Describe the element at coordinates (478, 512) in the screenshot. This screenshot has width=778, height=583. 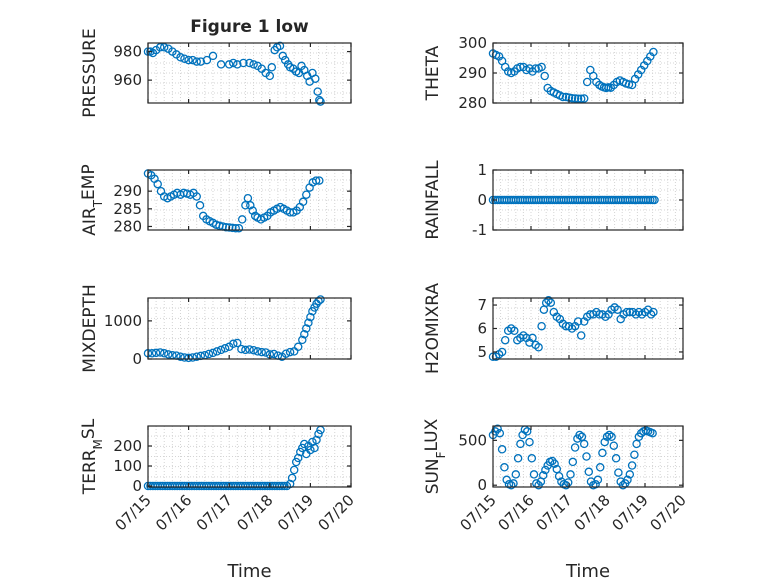
I see `x-tick-label: 07/15` at that location.